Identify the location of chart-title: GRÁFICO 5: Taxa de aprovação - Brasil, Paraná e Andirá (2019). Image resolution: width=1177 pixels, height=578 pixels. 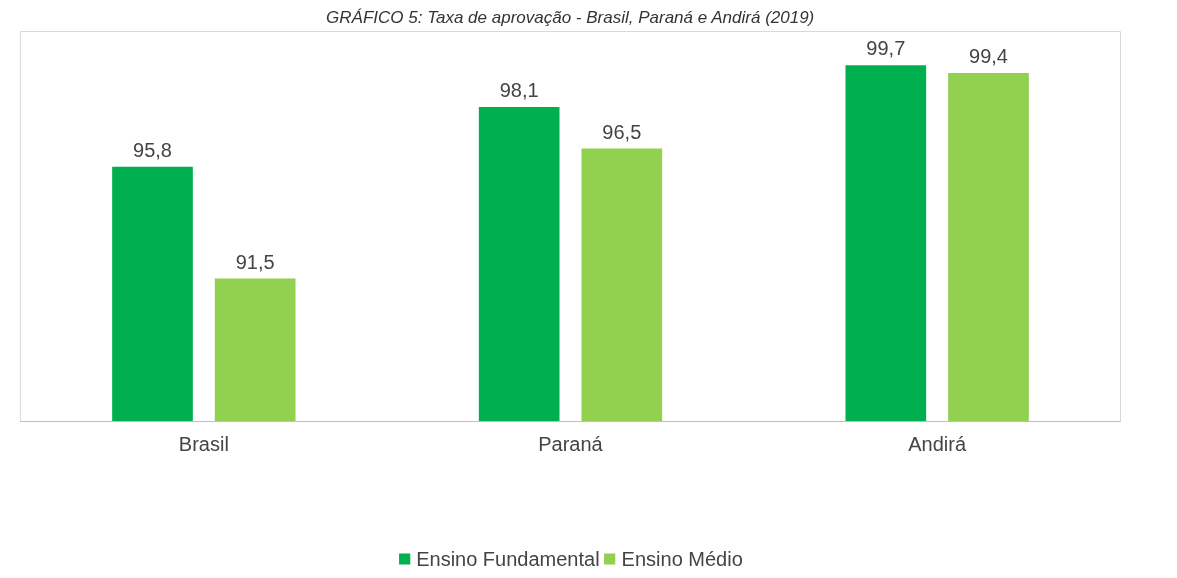
(570, 17).